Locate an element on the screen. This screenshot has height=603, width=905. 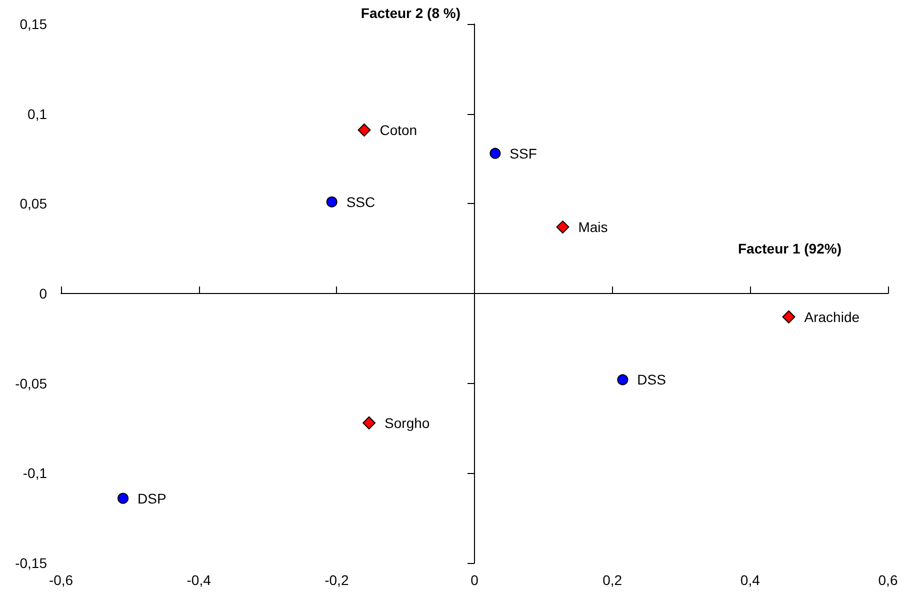
y-tick-label: -0,1 is located at coordinates (35, 473).